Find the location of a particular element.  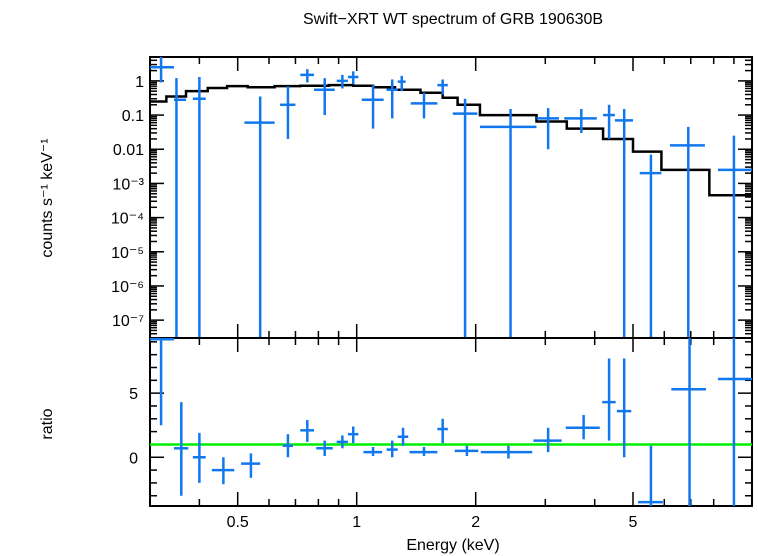

y-tick-label: 10⁻⁵ is located at coordinates (127, 253).